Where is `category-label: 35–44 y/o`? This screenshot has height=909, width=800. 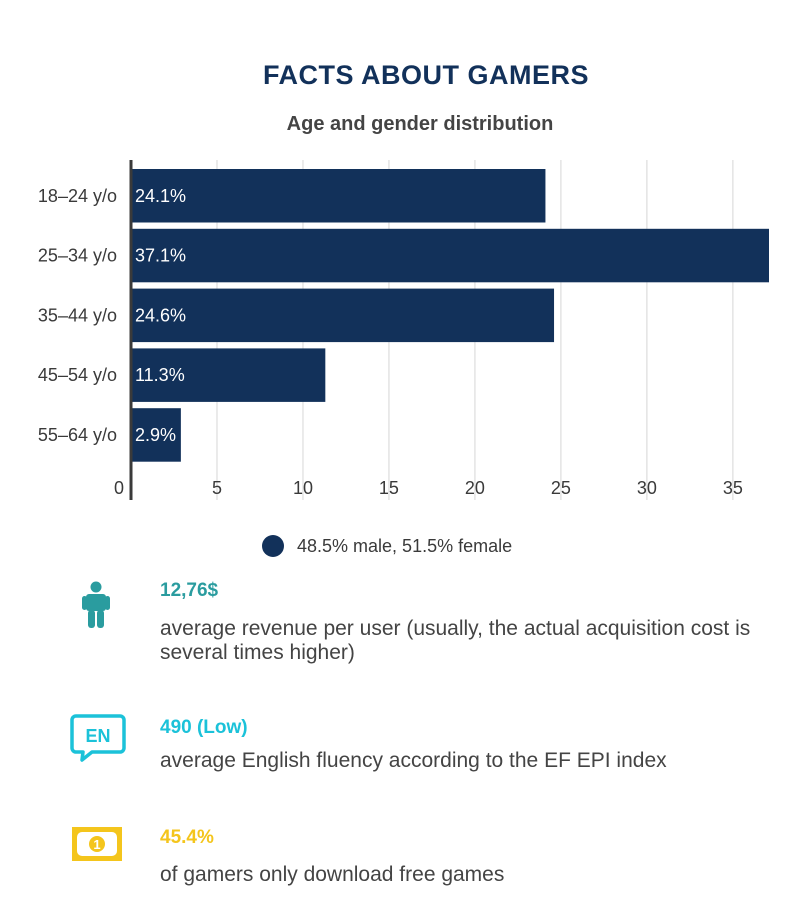 category-label: 35–44 y/o is located at coordinates (77, 315).